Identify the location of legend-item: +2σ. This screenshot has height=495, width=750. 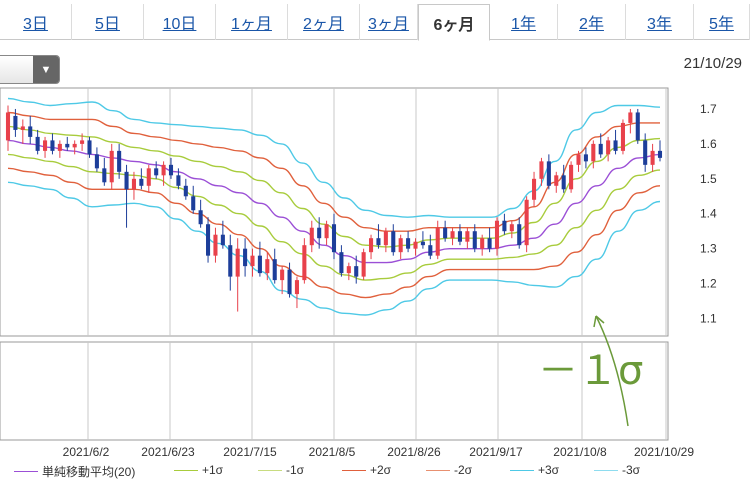
(366, 470).